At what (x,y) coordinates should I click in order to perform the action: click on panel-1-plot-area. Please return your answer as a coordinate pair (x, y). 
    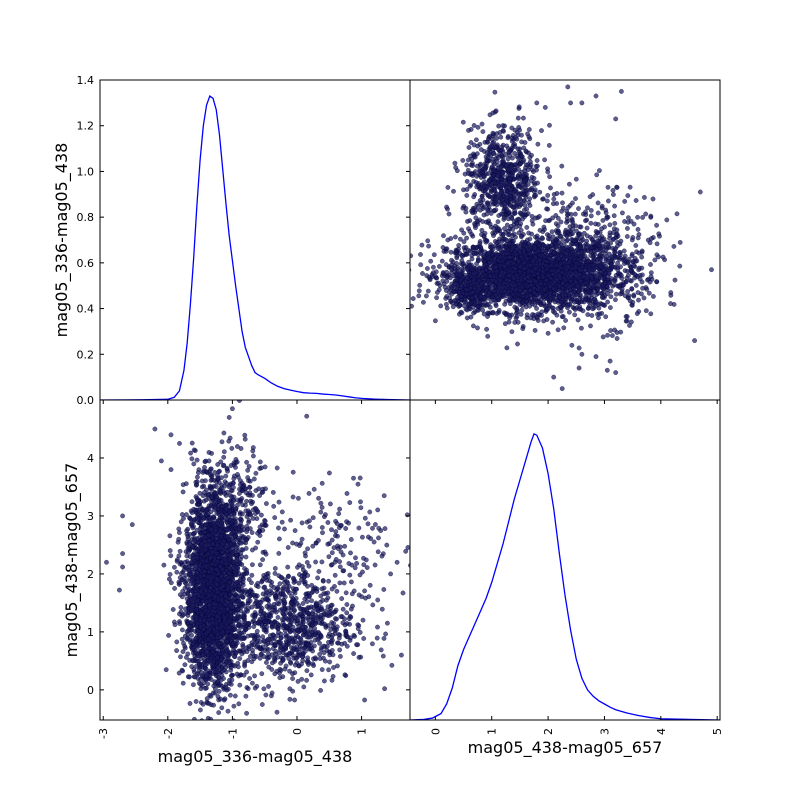
    Looking at the image, I should click on (562, 237).